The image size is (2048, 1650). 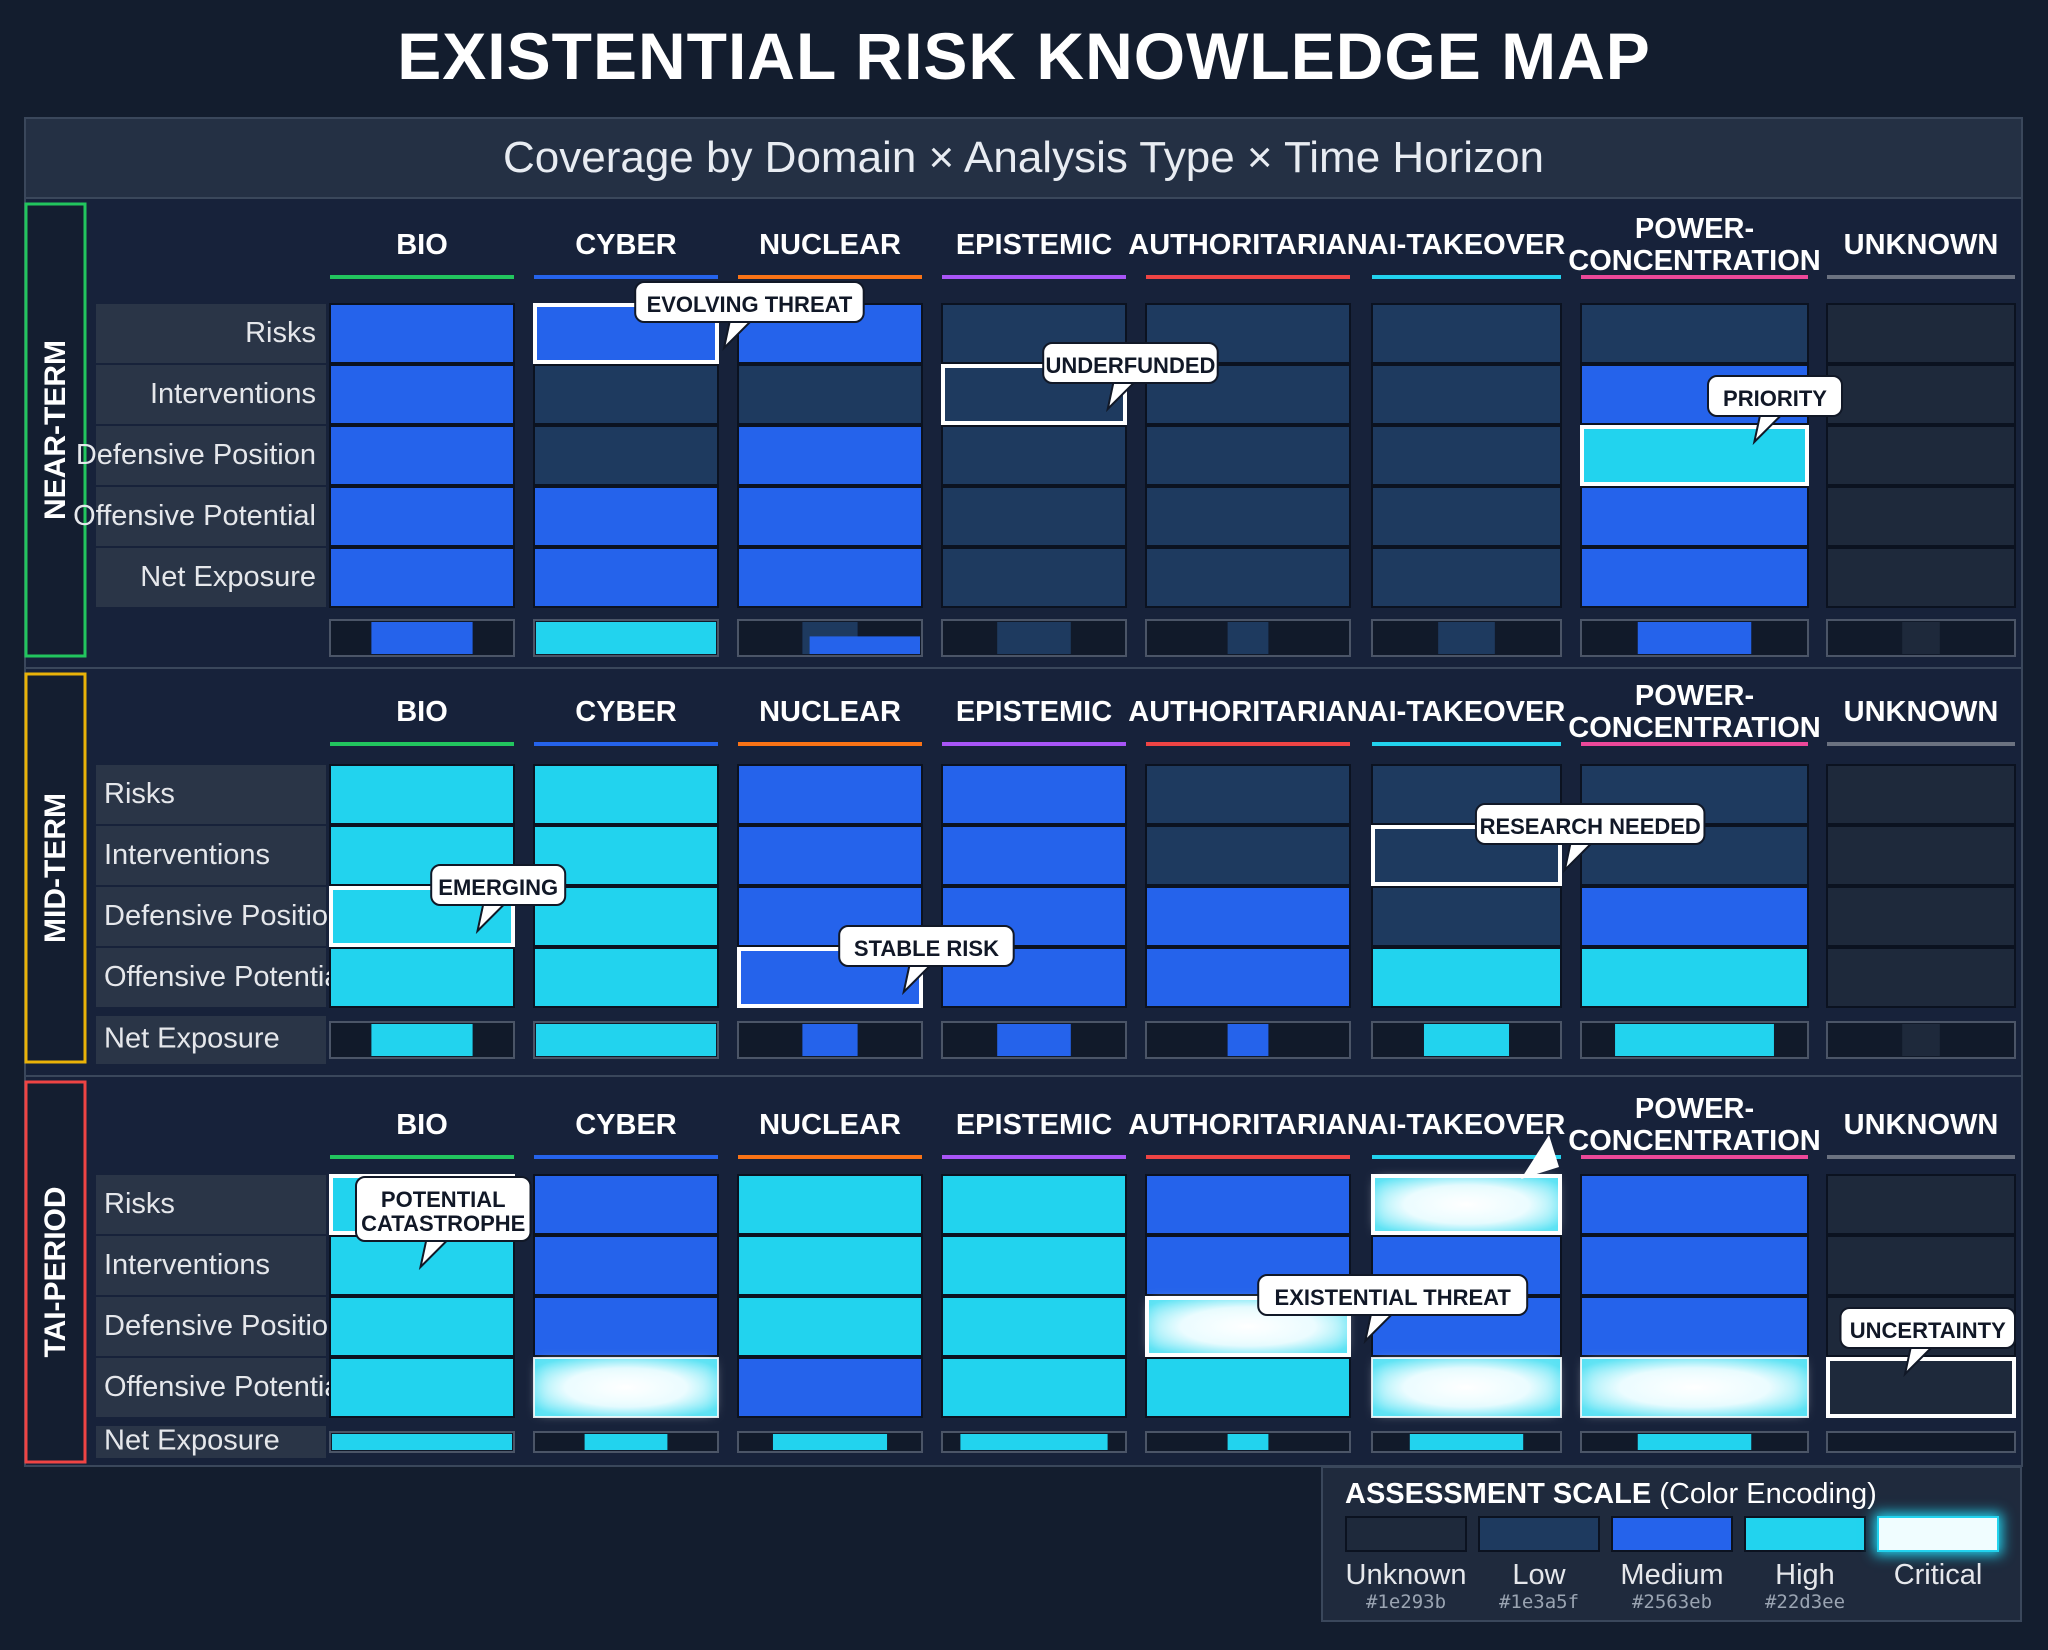 I want to click on cell-near-term-defensive-position-authoritarian, so click(x=1248, y=455).